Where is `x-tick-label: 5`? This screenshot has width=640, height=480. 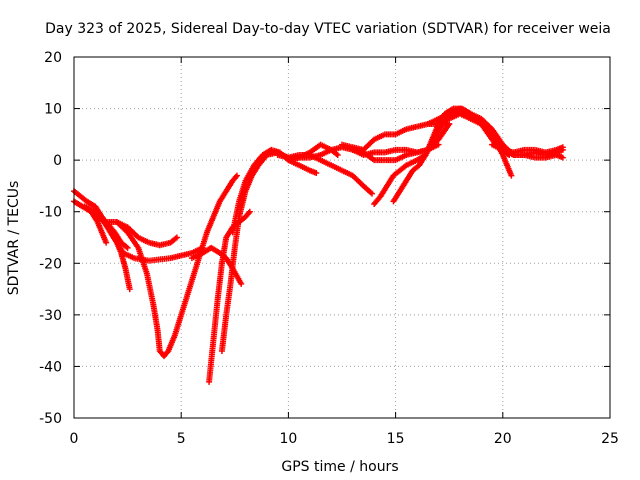 x-tick-label: 5 is located at coordinates (181, 439).